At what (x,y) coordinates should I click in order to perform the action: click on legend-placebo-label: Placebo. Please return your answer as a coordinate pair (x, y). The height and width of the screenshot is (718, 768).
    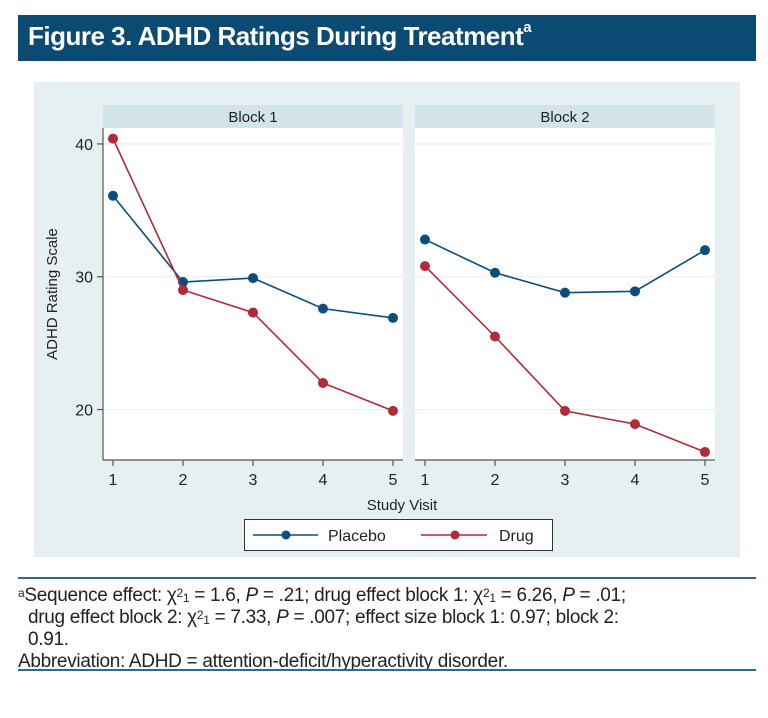
    Looking at the image, I should click on (357, 536).